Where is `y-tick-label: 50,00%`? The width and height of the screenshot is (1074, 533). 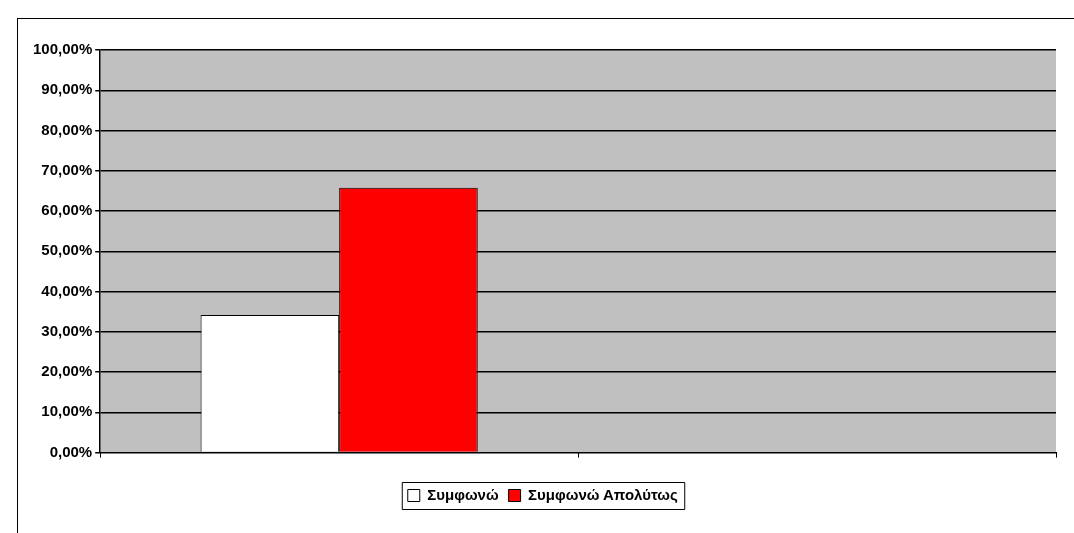
y-tick-label: 50,00% is located at coordinates (67, 250).